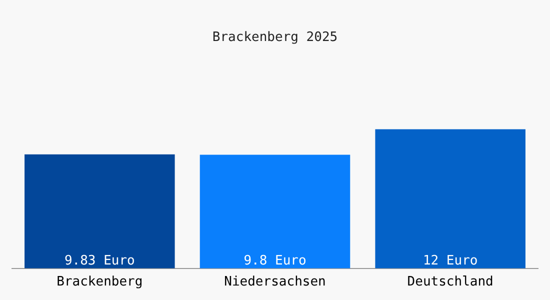  What do you see at coordinates (275, 38) in the screenshot?
I see `chart-title: Brackenberg 2025` at bounding box center [275, 38].